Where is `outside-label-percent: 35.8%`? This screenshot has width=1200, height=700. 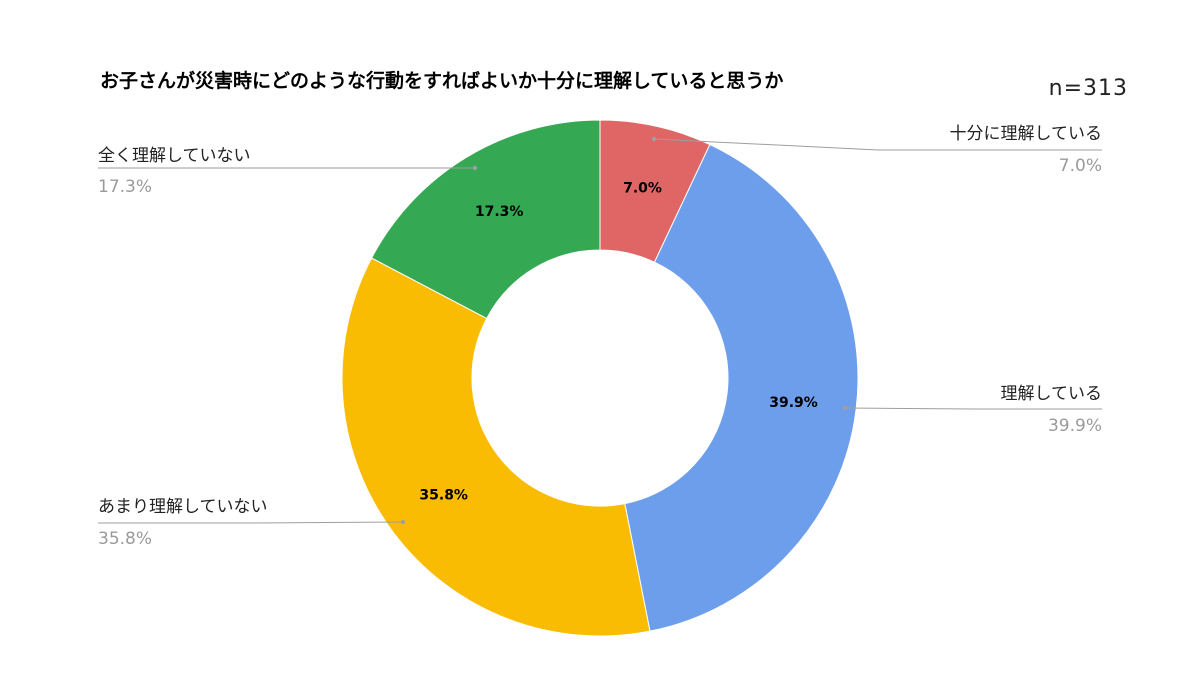
outside-label-percent: 35.8% is located at coordinates (125, 539).